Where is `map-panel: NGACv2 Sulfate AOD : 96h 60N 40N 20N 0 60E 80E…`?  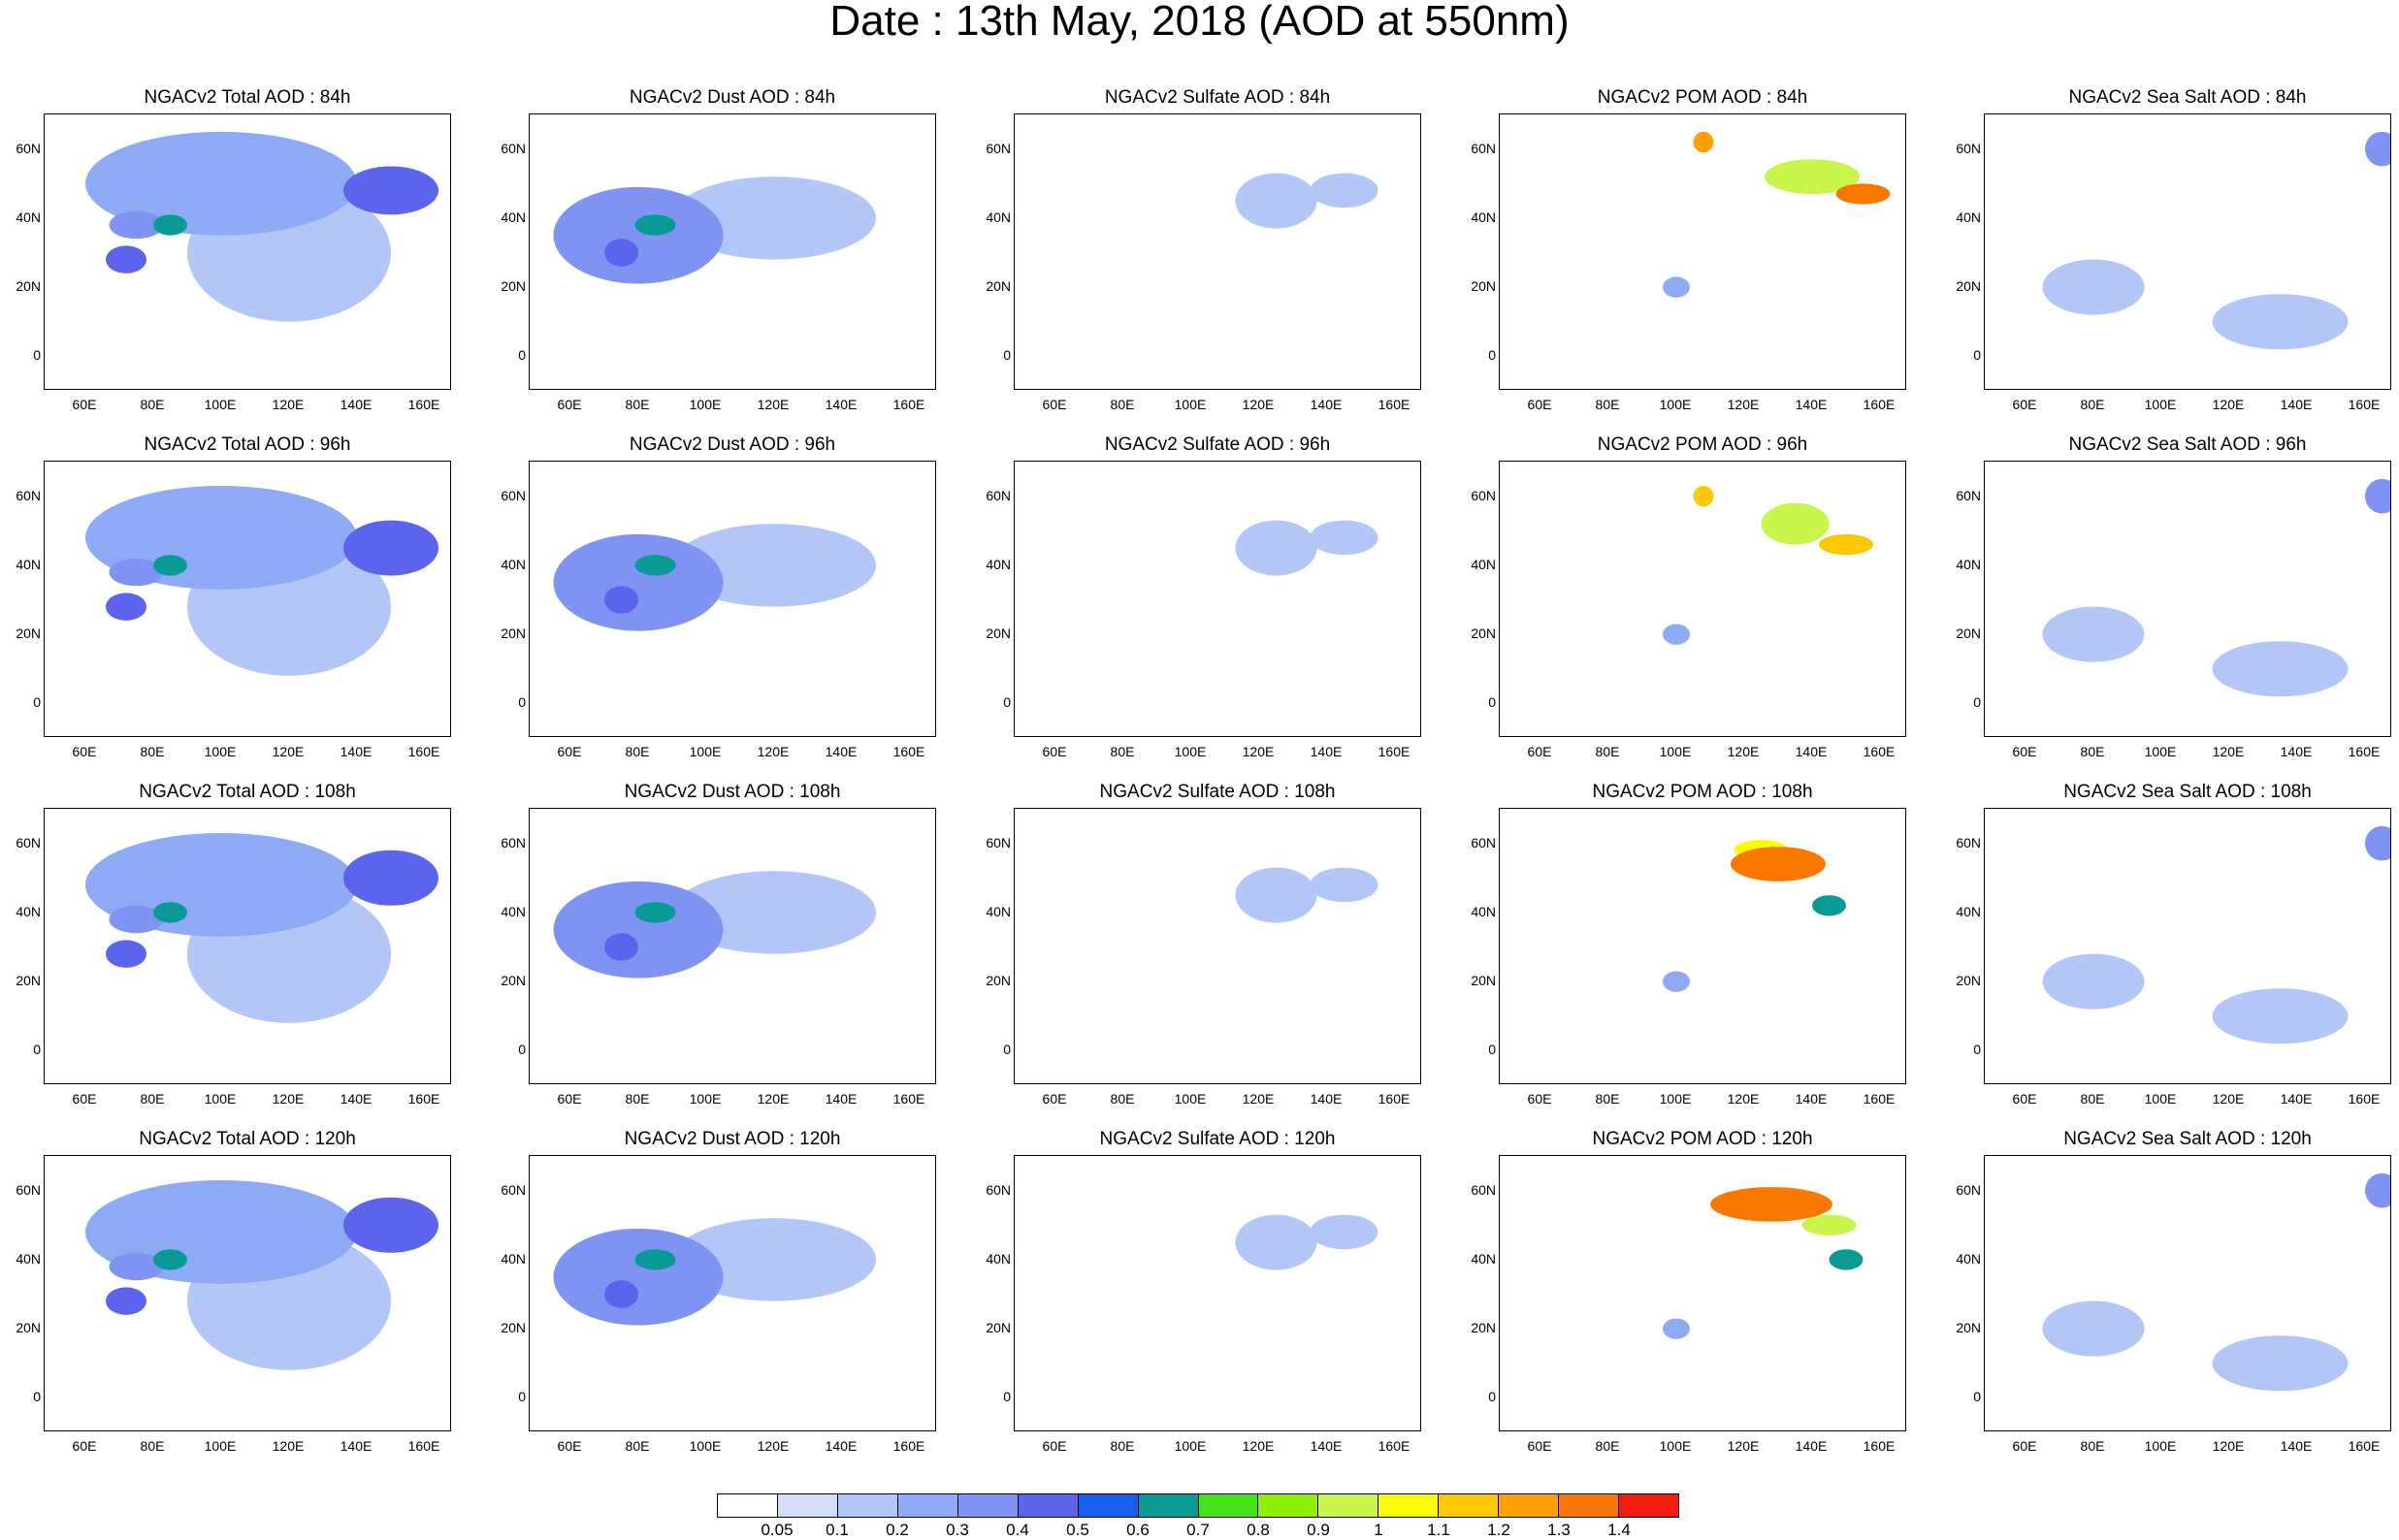
map-panel: NGACv2 Sulfate AOD : 96h 60N 40N 20N 0 60E 80E… is located at coordinates (1208, 607).